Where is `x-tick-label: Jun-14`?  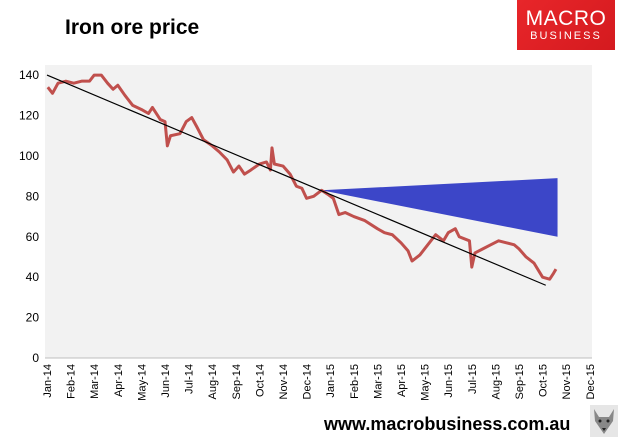 x-tick-label: Jun-14 is located at coordinates (166, 381).